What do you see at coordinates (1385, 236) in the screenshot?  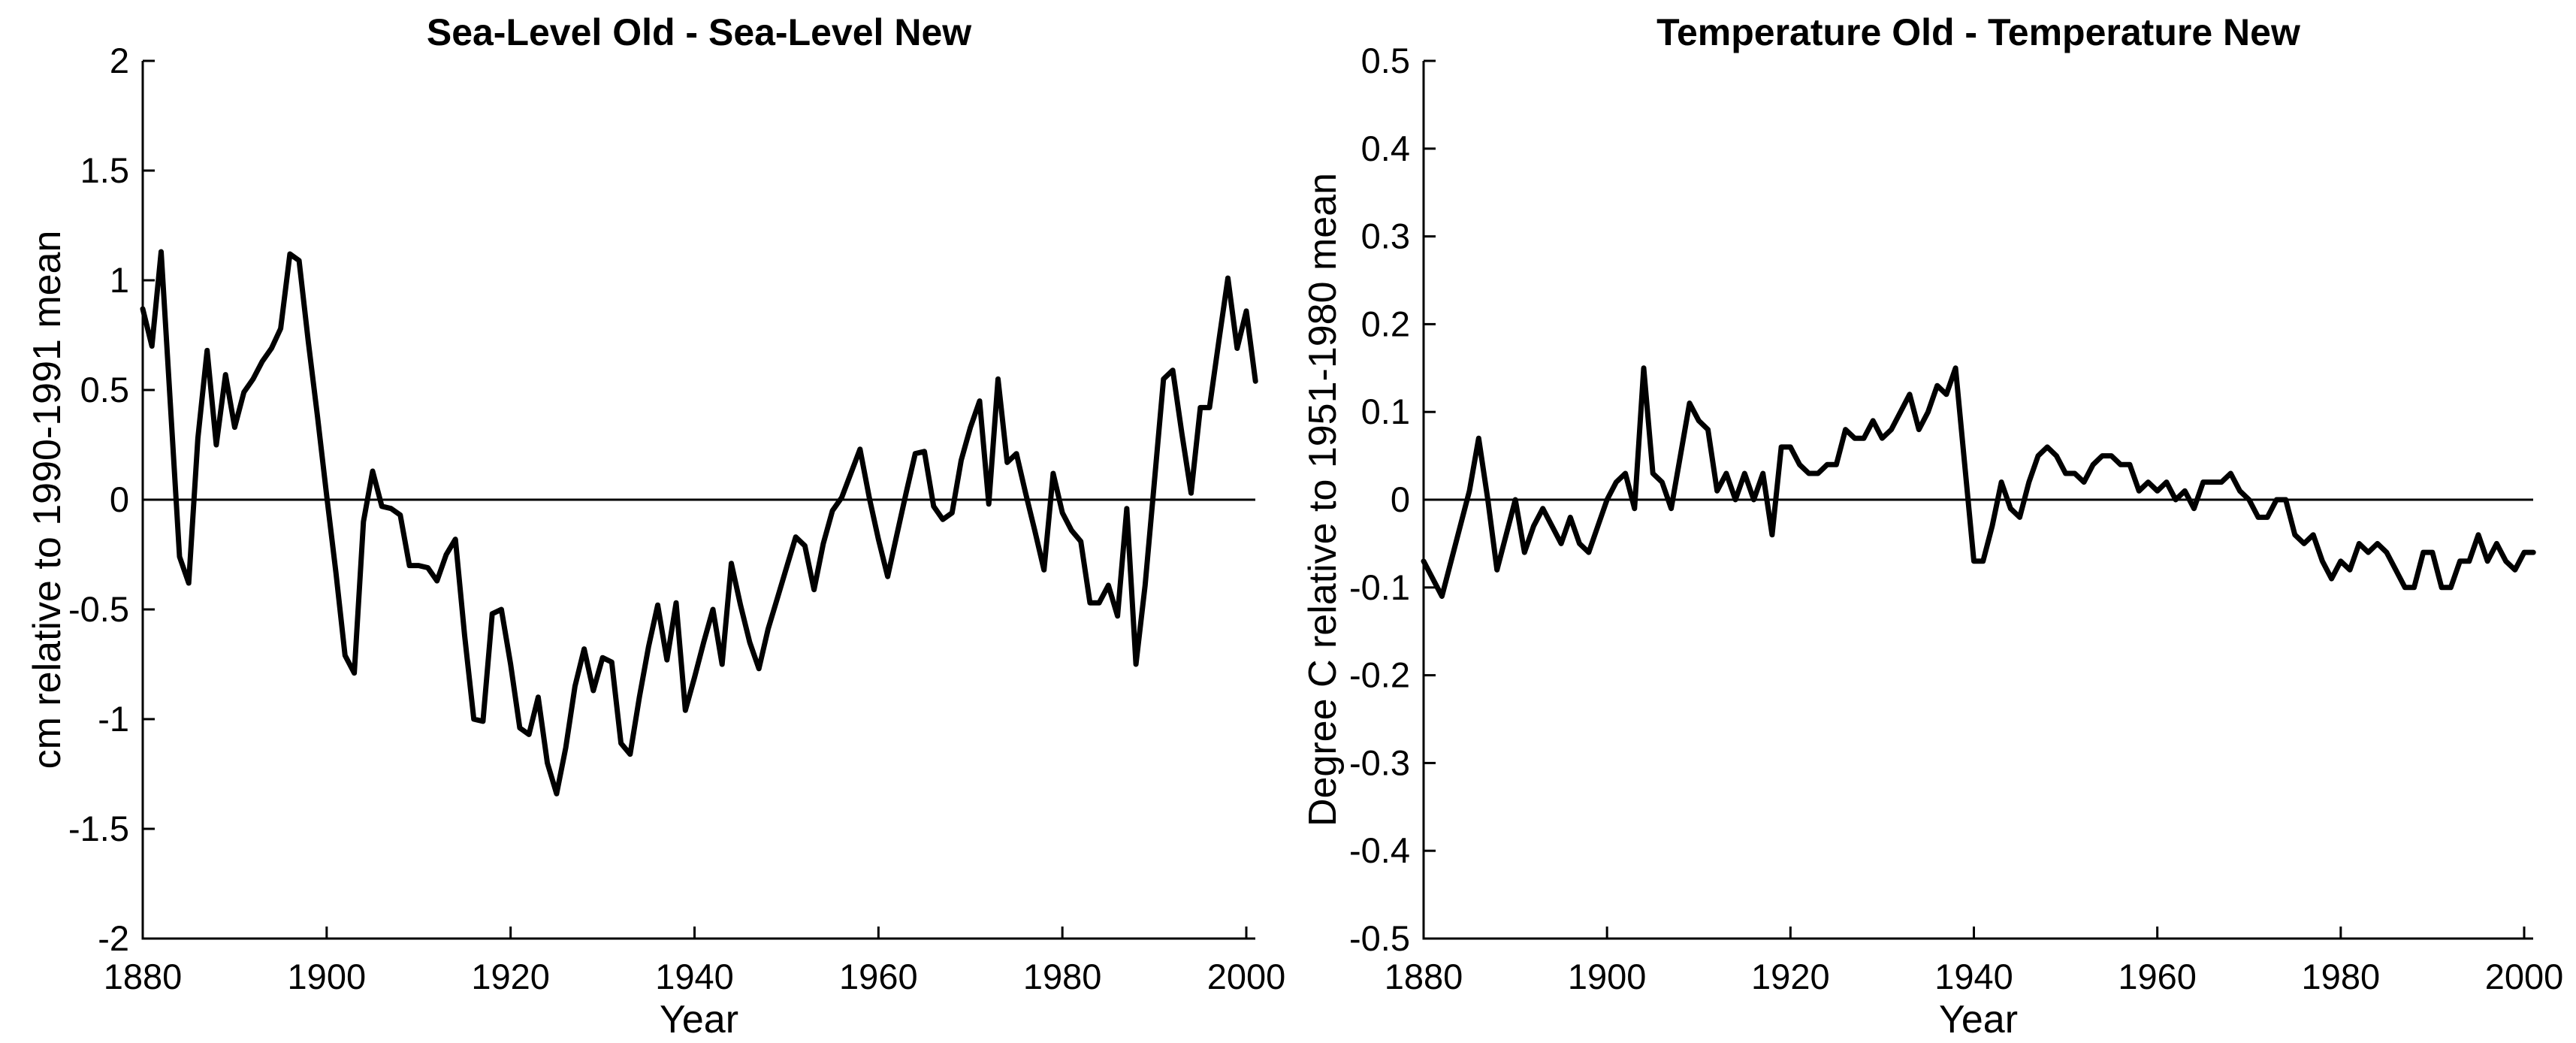 I see `y-tick-label: 0.3` at bounding box center [1385, 236].